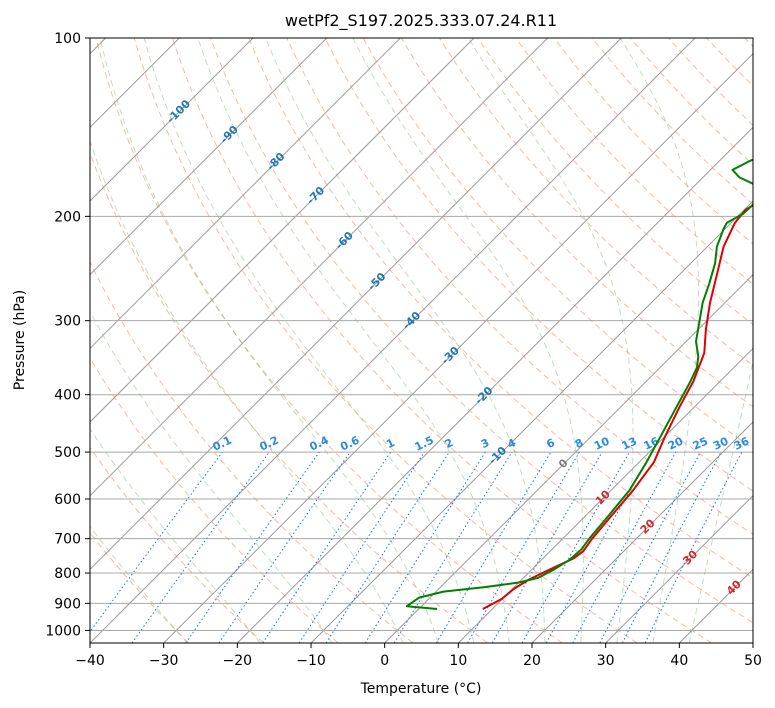  What do you see at coordinates (606, 661) in the screenshot?
I see `x-tick-label-30: 30` at bounding box center [606, 661].